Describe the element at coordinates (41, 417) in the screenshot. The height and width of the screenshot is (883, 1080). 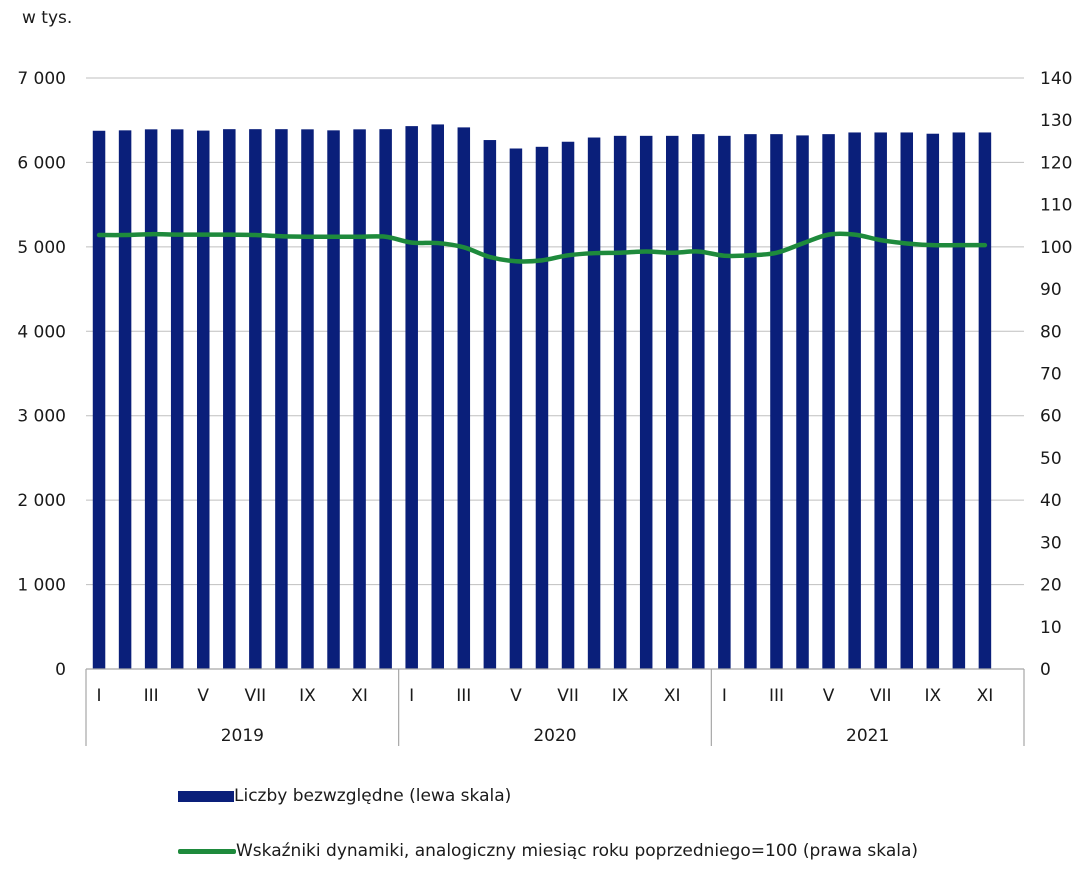
I see `left-tick-label: 3 000` at that location.